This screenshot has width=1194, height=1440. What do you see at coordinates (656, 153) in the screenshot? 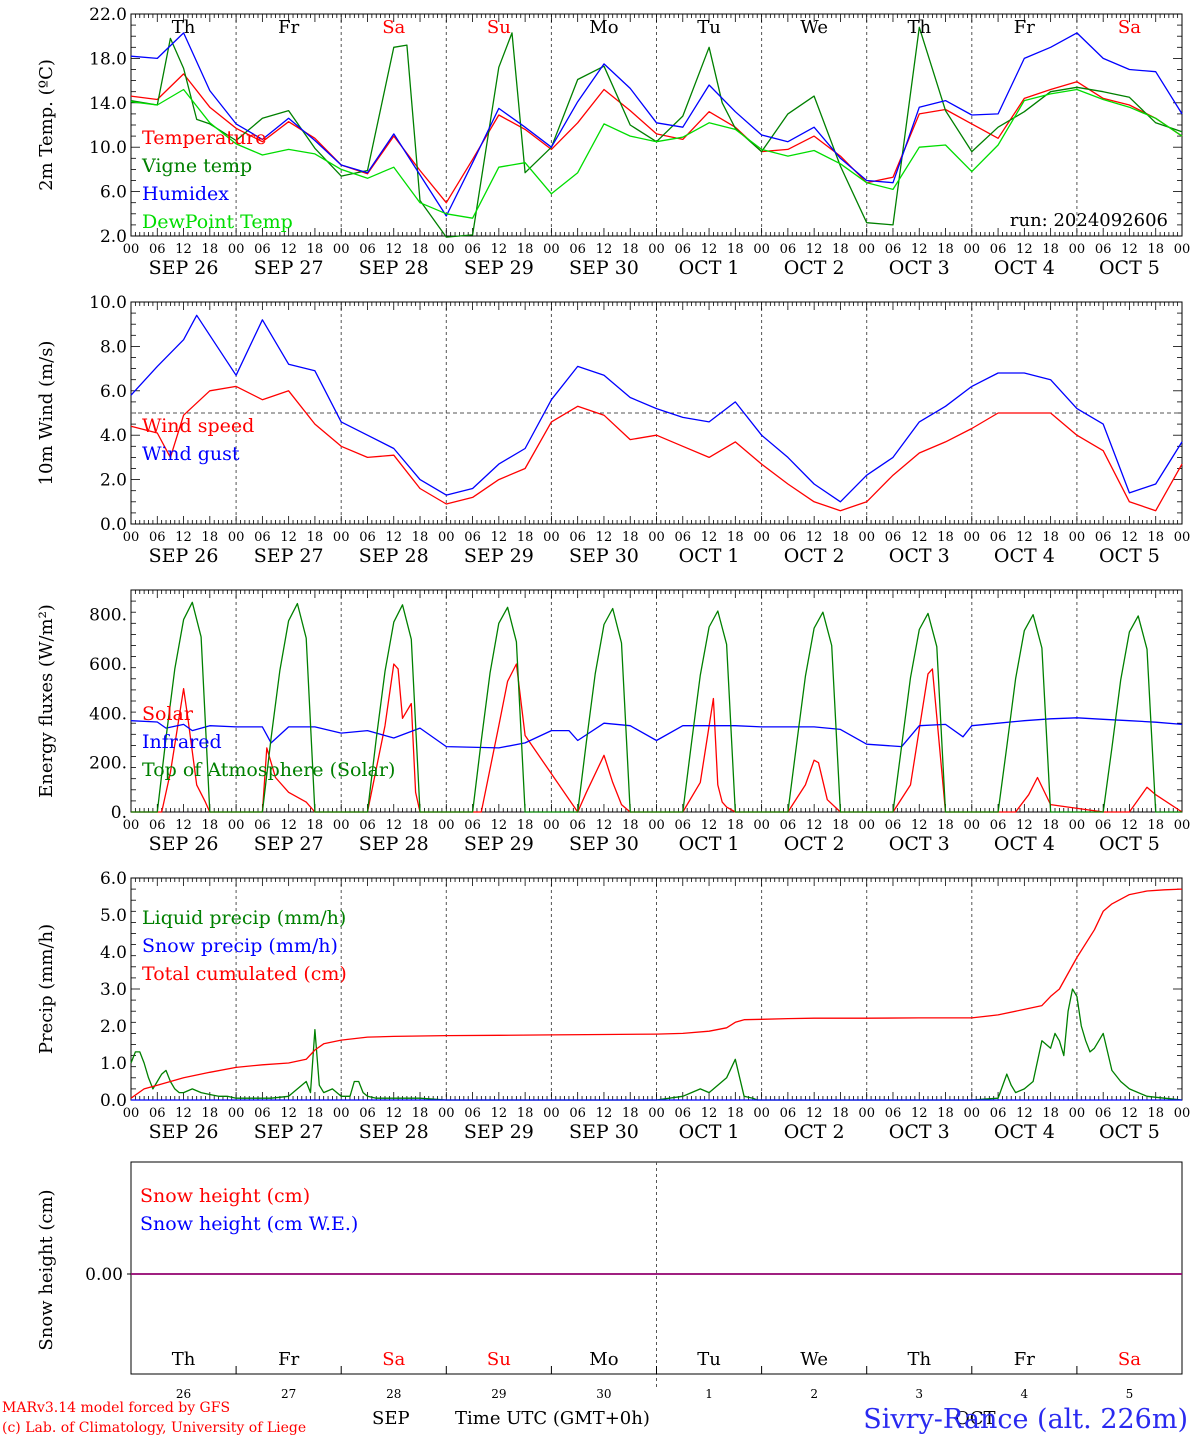
I see `series-line-dewpoint-temp` at bounding box center [656, 153].